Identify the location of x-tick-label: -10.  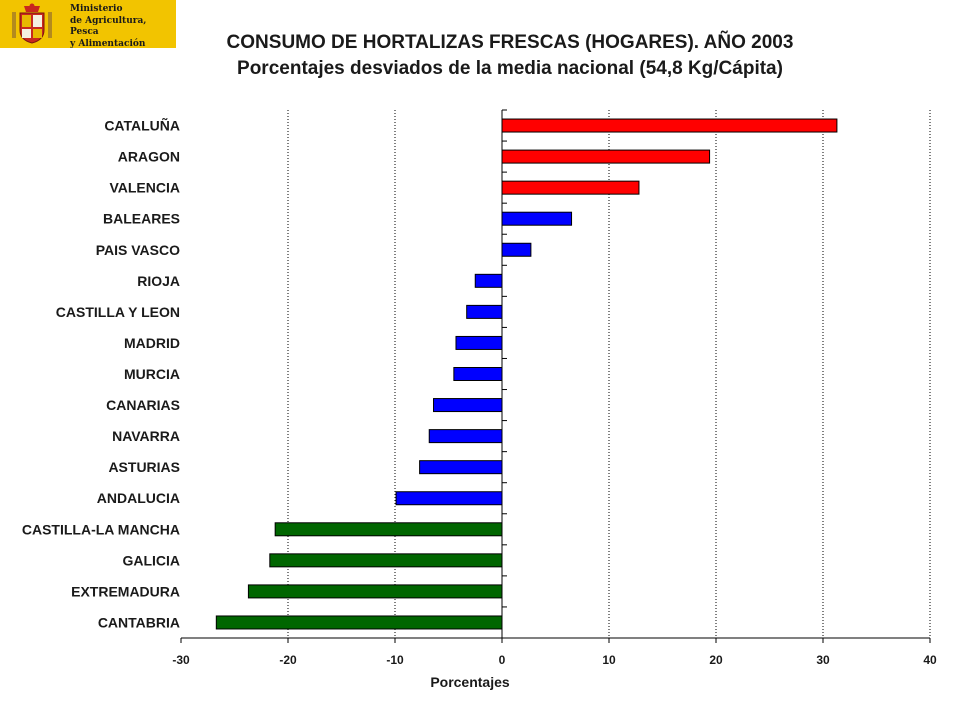
(395, 660).